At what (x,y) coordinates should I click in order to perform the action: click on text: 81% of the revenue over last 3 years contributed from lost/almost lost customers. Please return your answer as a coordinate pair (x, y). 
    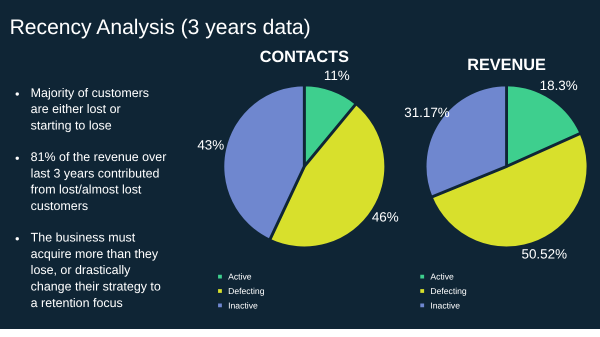
    Looking at the image, I should click on (98, 182).